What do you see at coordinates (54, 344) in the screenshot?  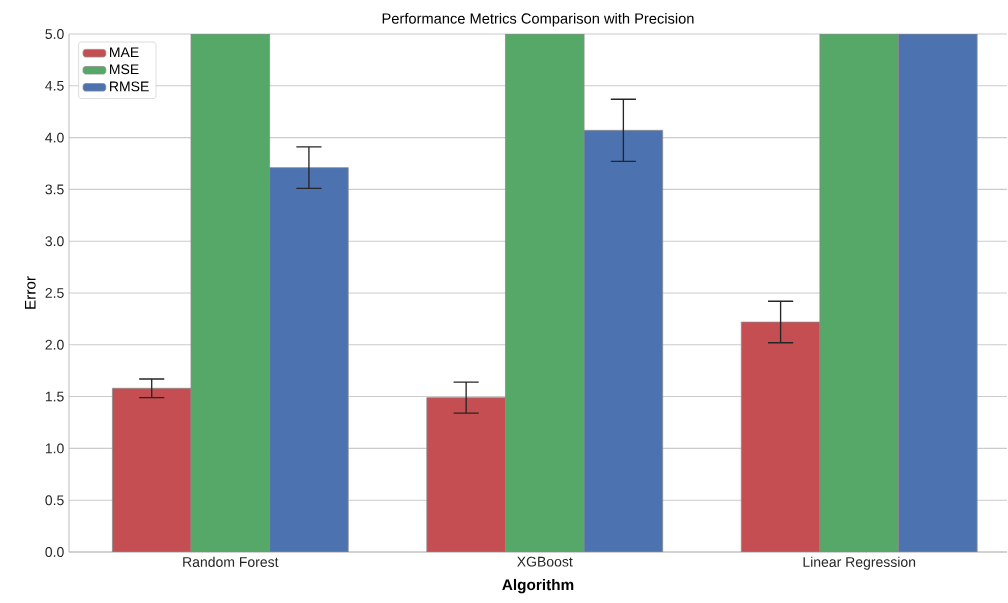 I see `y-tick-label: 2.0` at bounding box center [54, 344].